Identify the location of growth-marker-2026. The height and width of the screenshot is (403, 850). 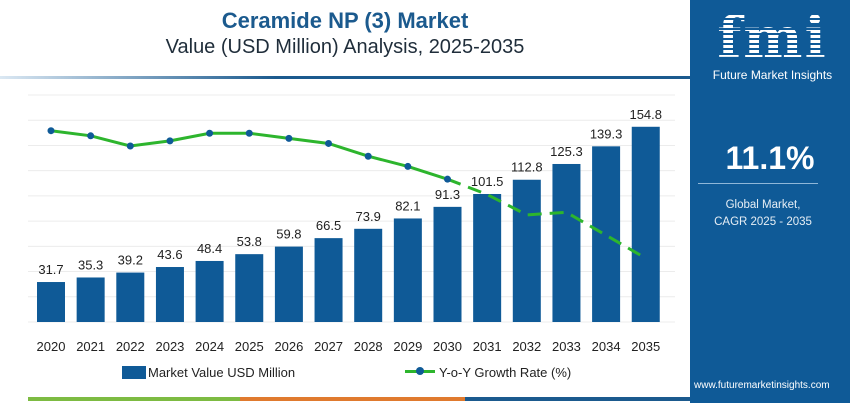
(289, 138).